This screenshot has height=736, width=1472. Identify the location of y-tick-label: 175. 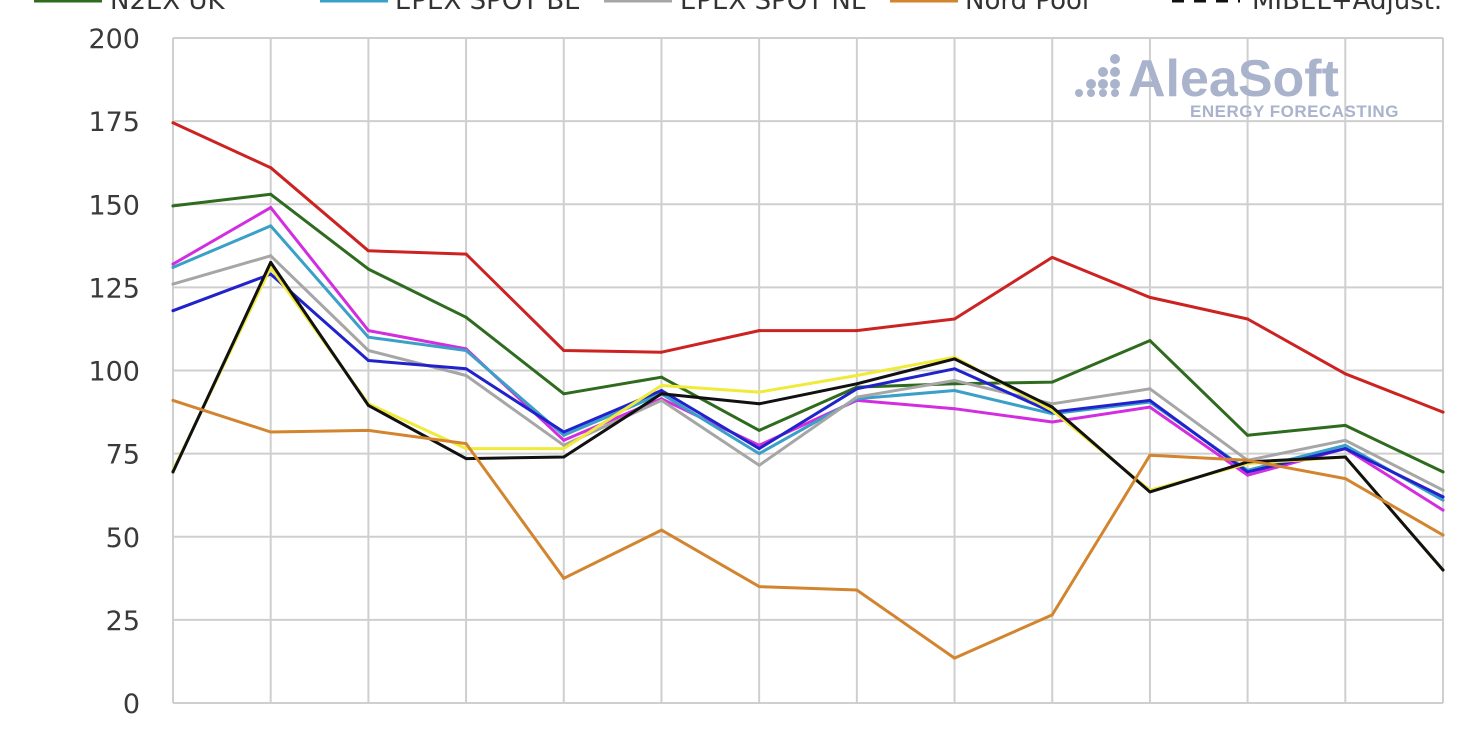
(114, 122).